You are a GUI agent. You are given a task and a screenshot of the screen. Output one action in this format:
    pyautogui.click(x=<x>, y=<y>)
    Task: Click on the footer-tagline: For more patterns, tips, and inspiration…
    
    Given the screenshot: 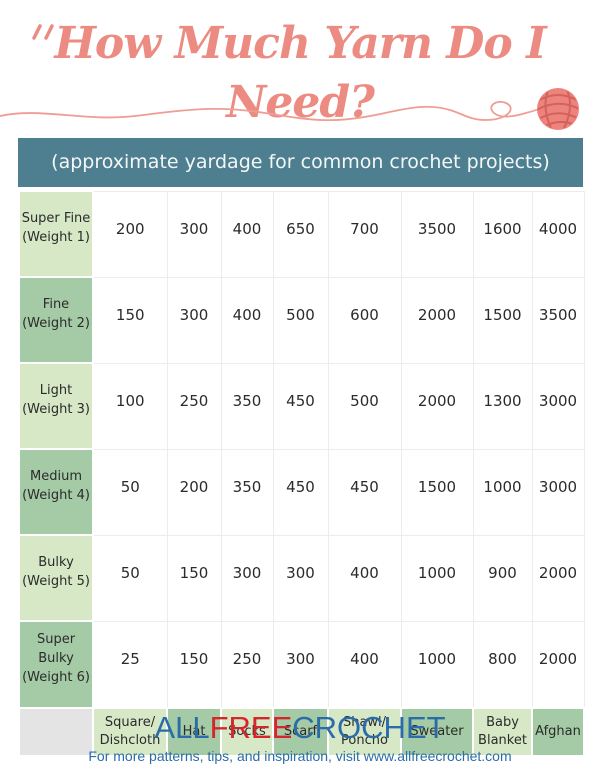 What is the action you would take?
    pyautogui.click(x=300, y=756)
    